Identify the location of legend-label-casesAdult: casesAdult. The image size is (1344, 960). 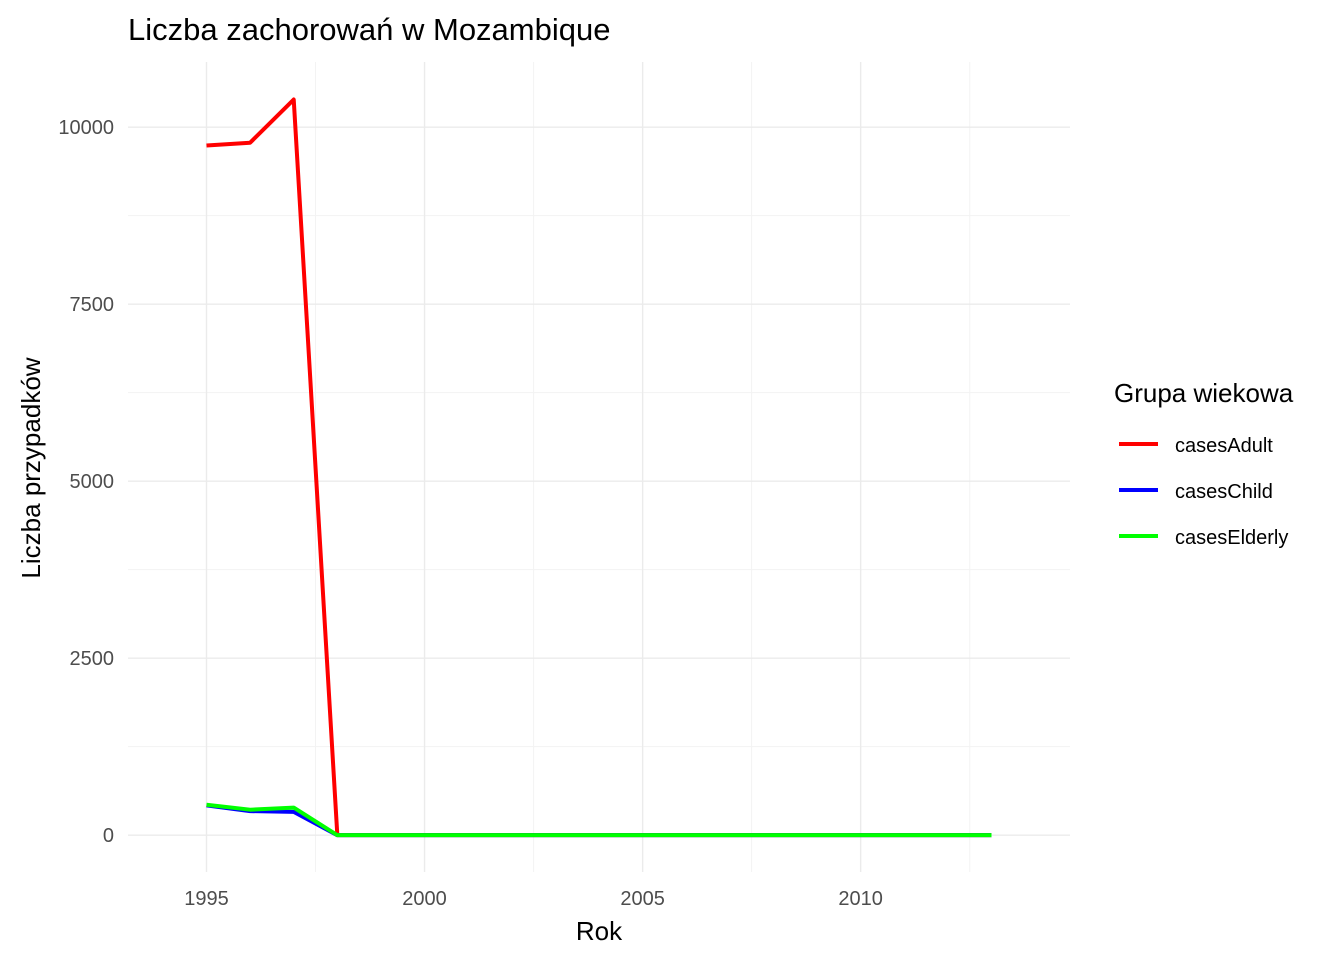
(1224, 446).